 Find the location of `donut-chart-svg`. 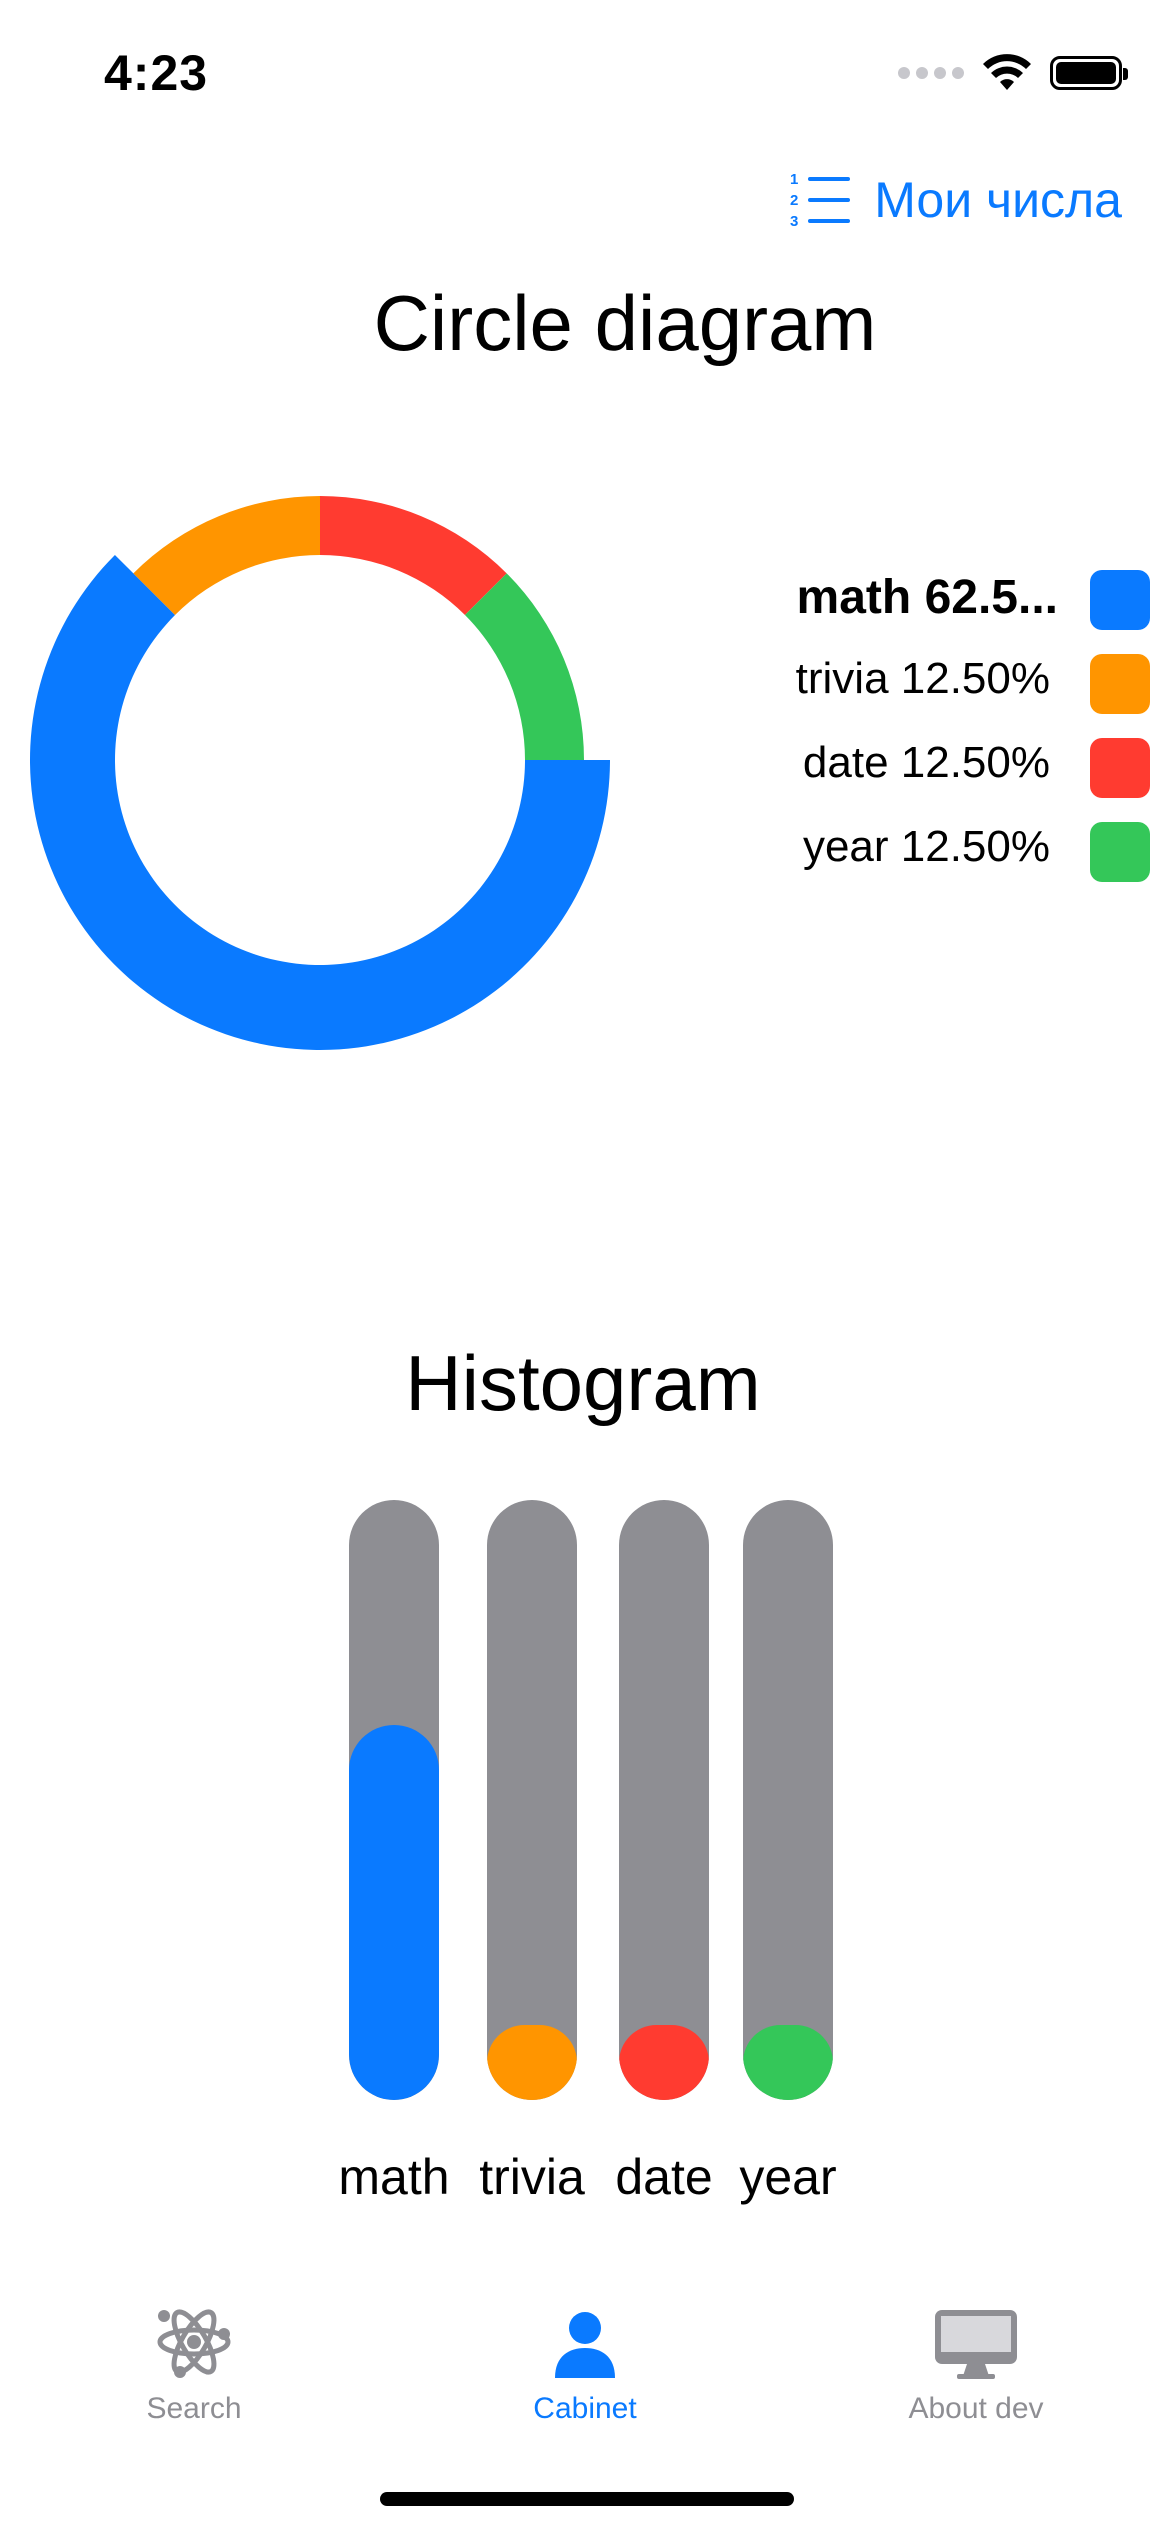

donut-chart-svg is located at coordinates (319, 773).